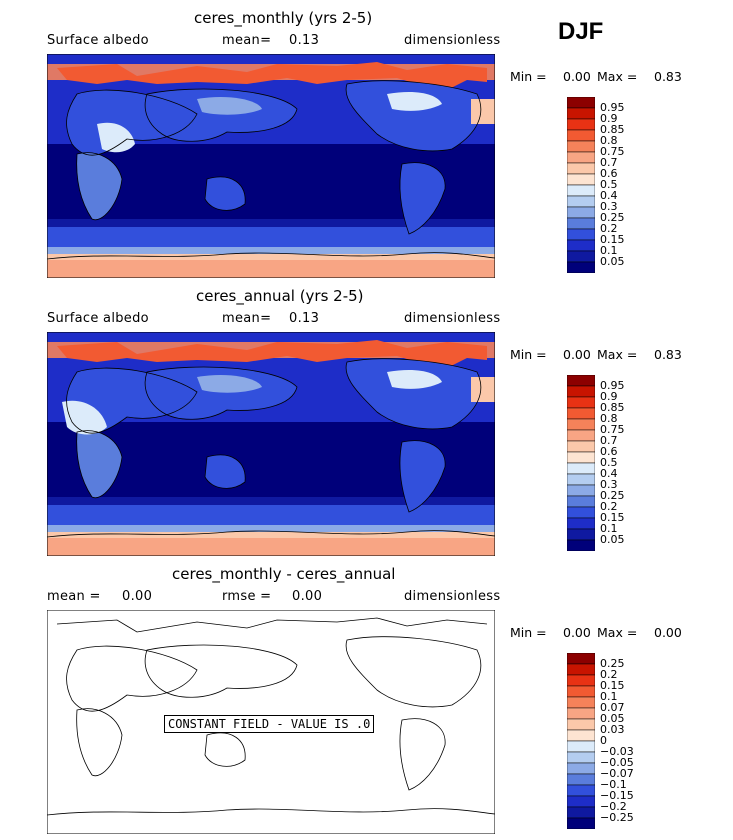 Image resolution: width=733 pixels, height=840 pixels. I want to click on panel3-min-value: 0.00, so click(577, 632).